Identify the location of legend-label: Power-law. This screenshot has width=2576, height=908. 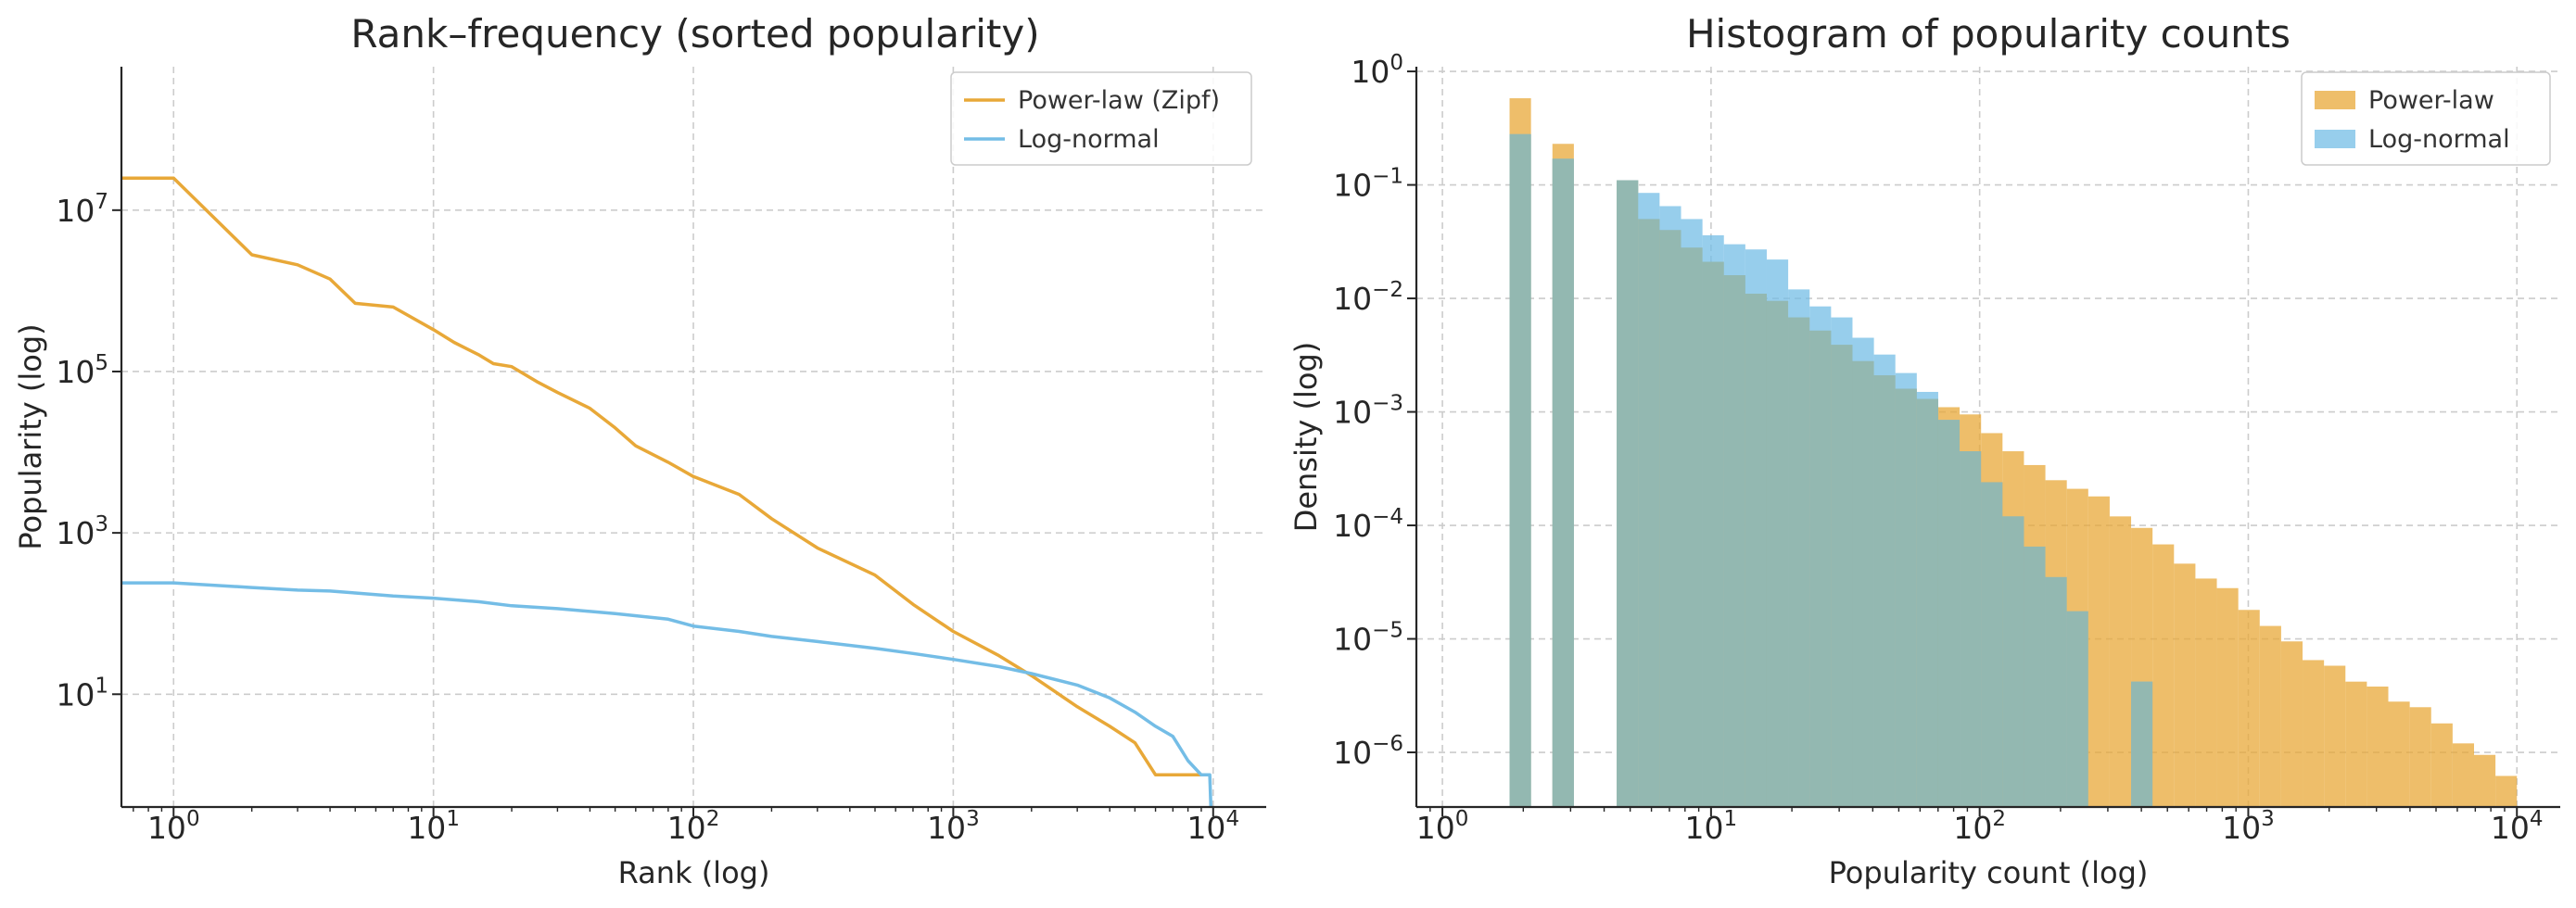
(2431, 100).